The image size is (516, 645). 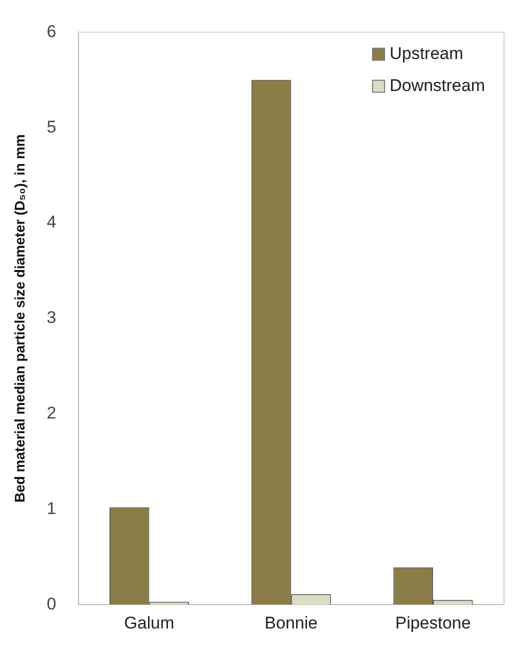 What do you see at coordinates (51, 318) in the screenshot?
I see `y-tick-label: 3` at bounding box center [51, 318].